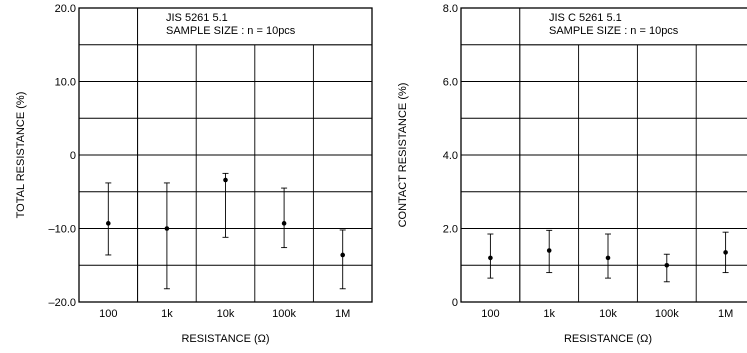 The height and width of the screenshot is (353, 747). What do you see at coordinates (450, 156) in the screenshot?
I see `y-tick-label: 4.0` at bounding box center [450, 156].